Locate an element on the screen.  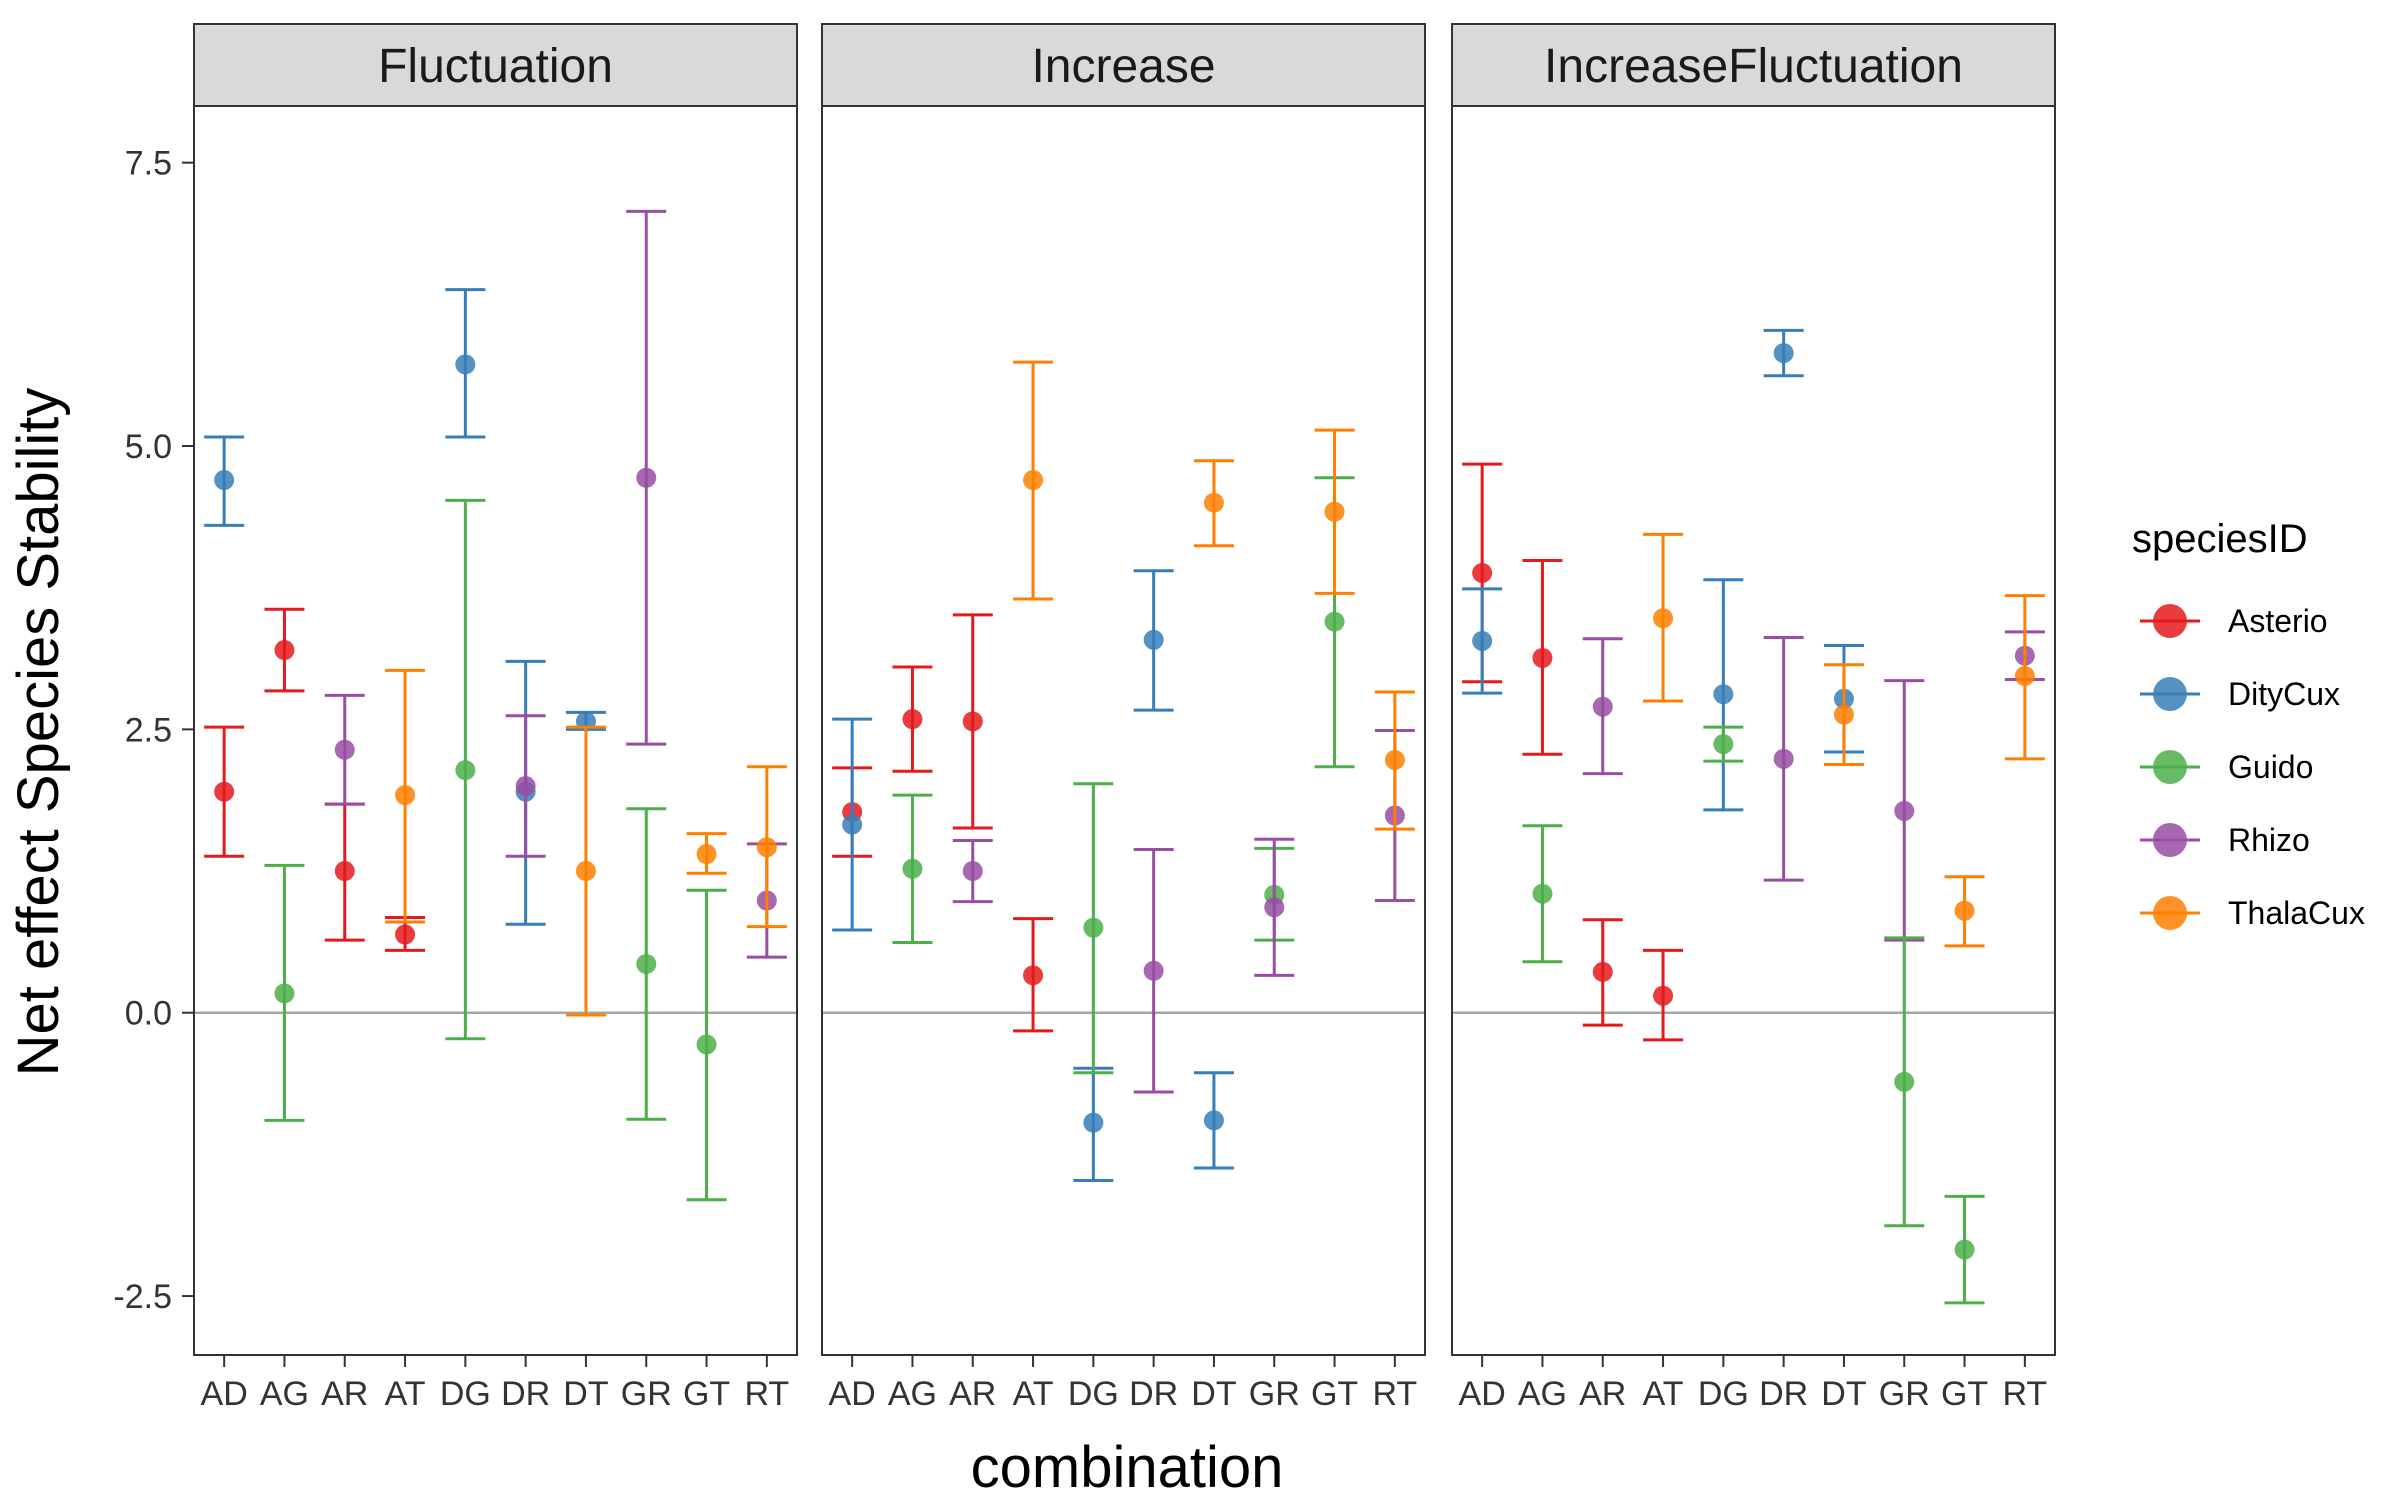
data-point-guido-gr is located at coordinates (646, 963).